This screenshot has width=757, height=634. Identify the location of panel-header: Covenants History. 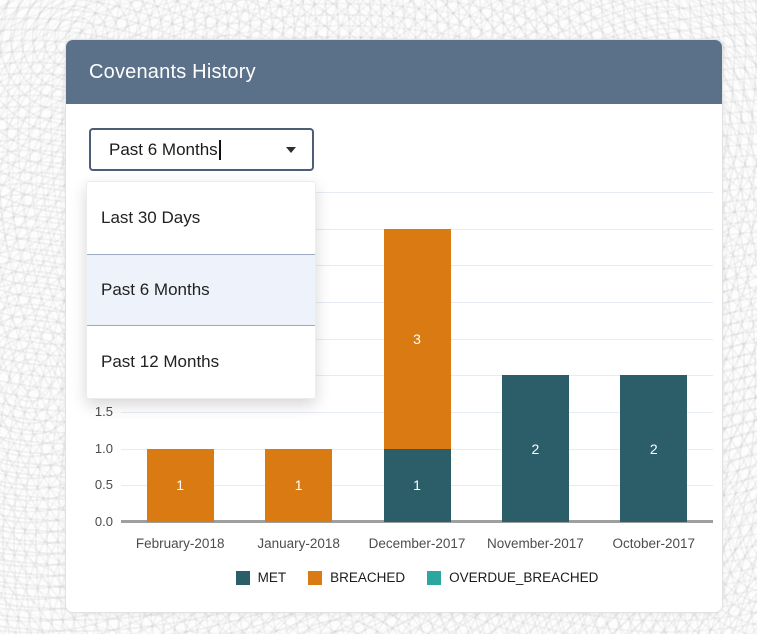
(394, 72).